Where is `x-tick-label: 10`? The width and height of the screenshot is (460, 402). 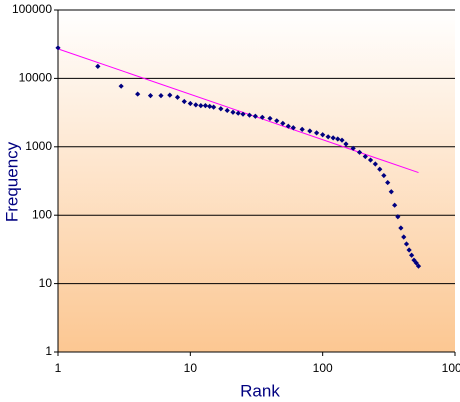
x-tick-label: 10 is located at coordinates (191, 368).